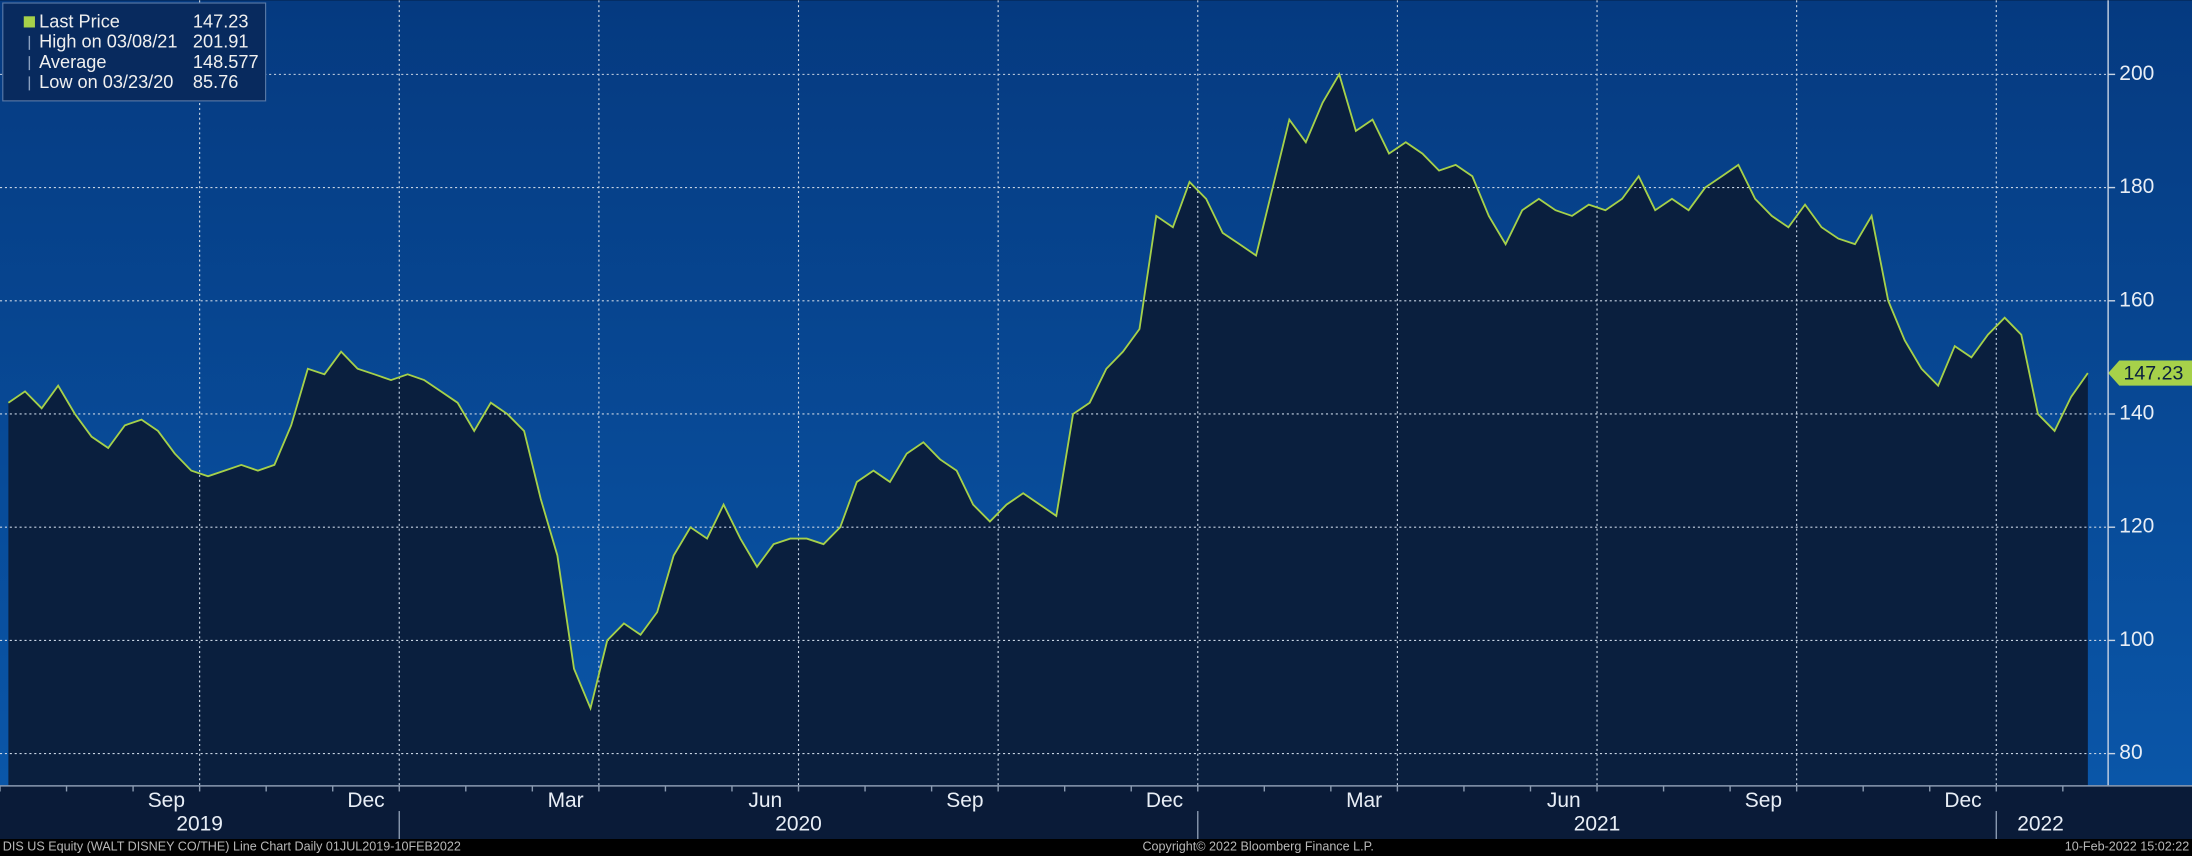  Describe the element at coordinates (79, 21) in the screenshot. I see `legend-label: Last Price` at that location.